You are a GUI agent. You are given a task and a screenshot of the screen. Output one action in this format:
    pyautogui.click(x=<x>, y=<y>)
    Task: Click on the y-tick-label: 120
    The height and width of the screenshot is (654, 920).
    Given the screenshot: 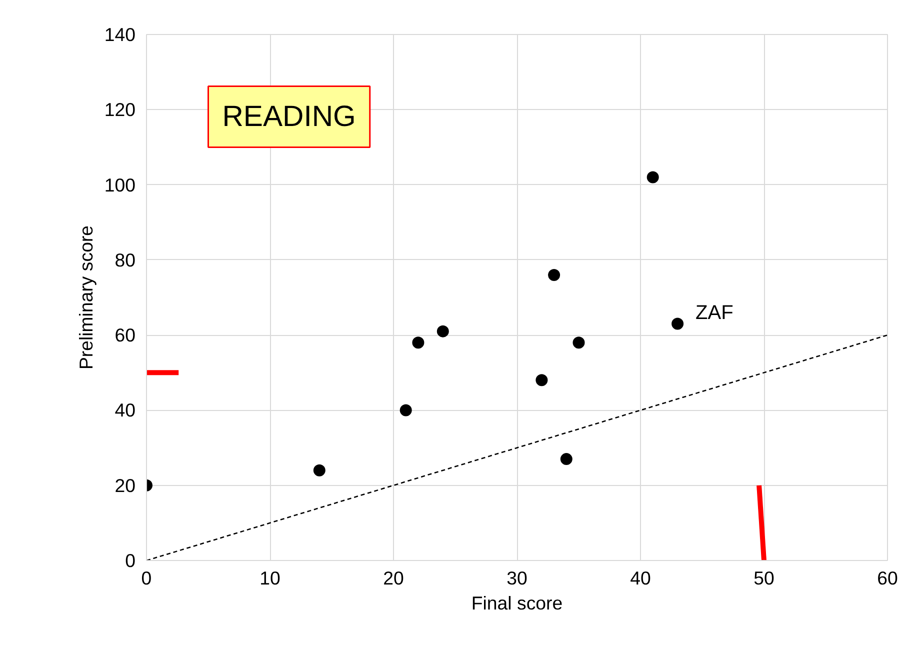 What is the action you would take?
    pyautogui.click(x=120, y=109)
    